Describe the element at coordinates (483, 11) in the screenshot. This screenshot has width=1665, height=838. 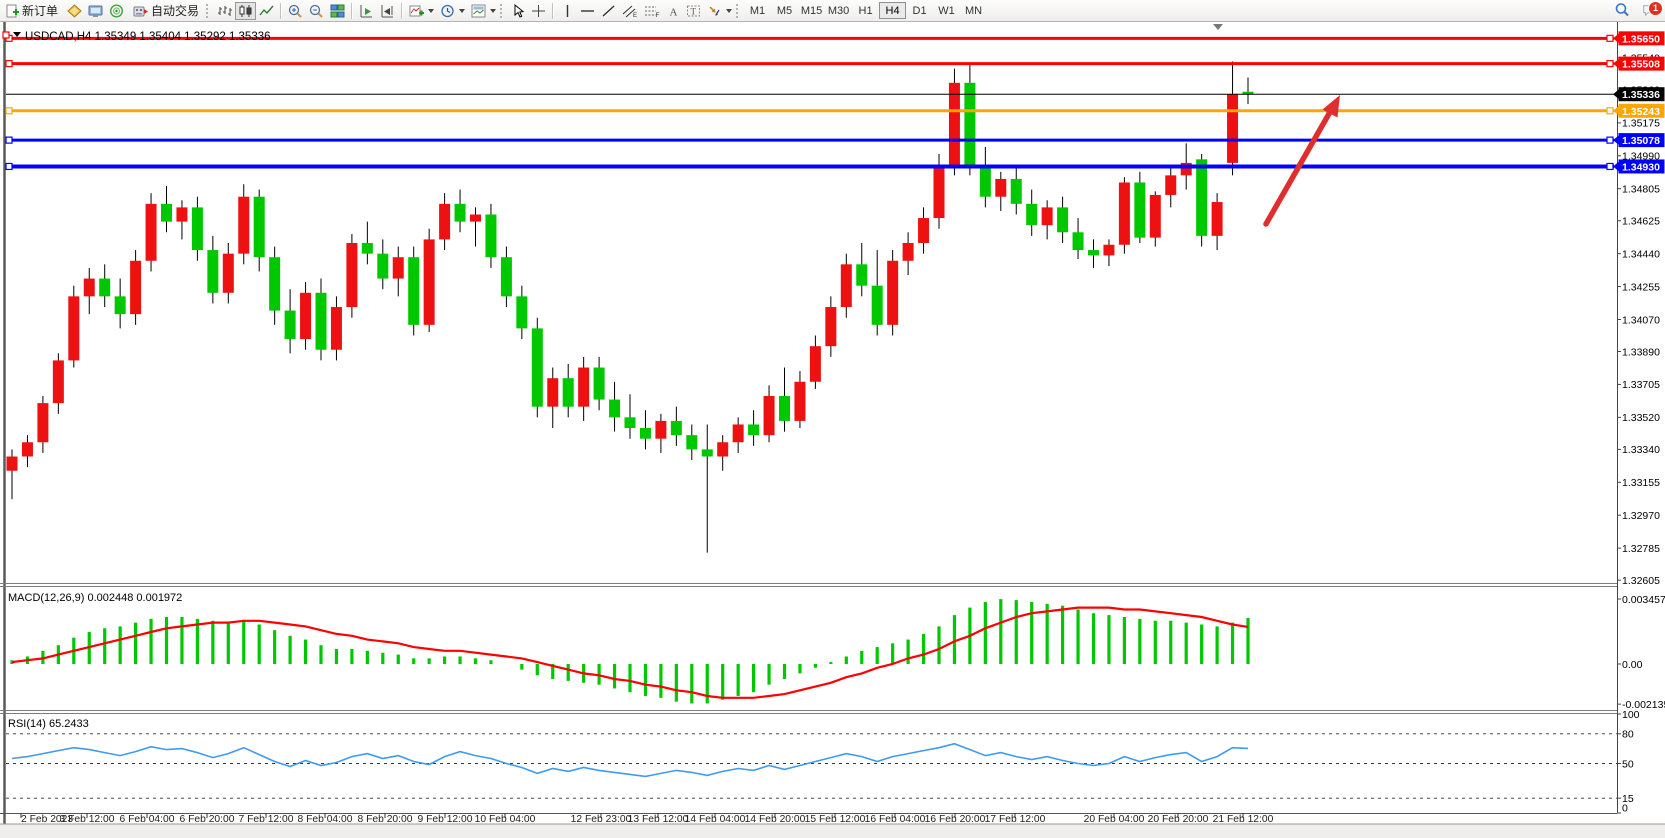
I see `templates-button` at that location.